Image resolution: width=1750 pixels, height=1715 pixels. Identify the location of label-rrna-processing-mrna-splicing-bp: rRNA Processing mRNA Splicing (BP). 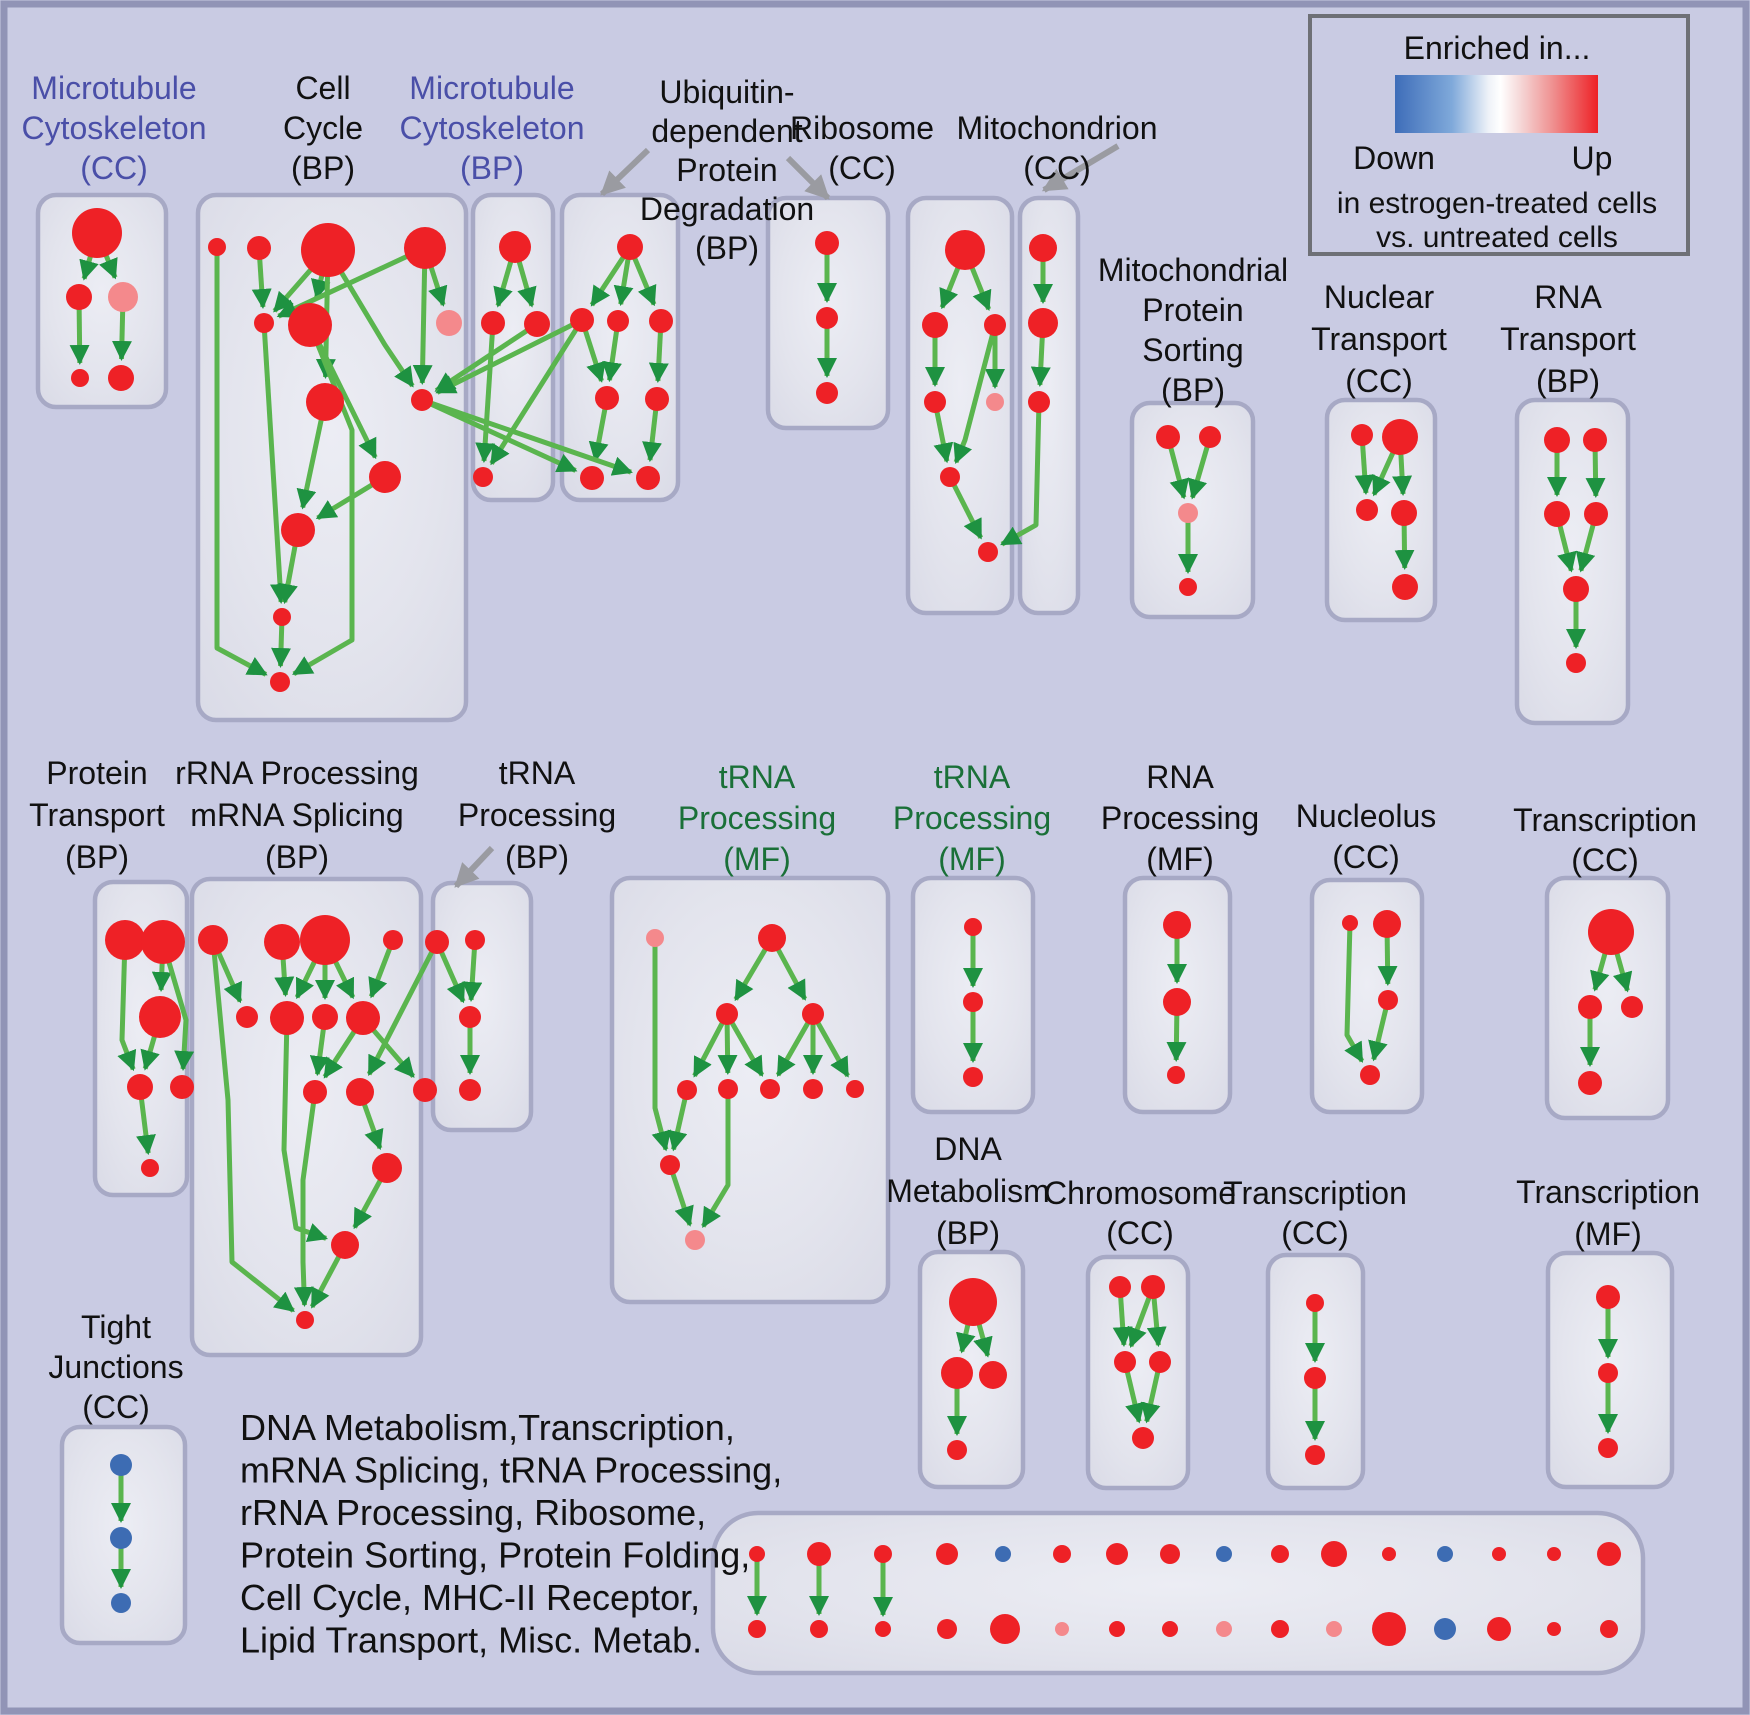
(297, 815).